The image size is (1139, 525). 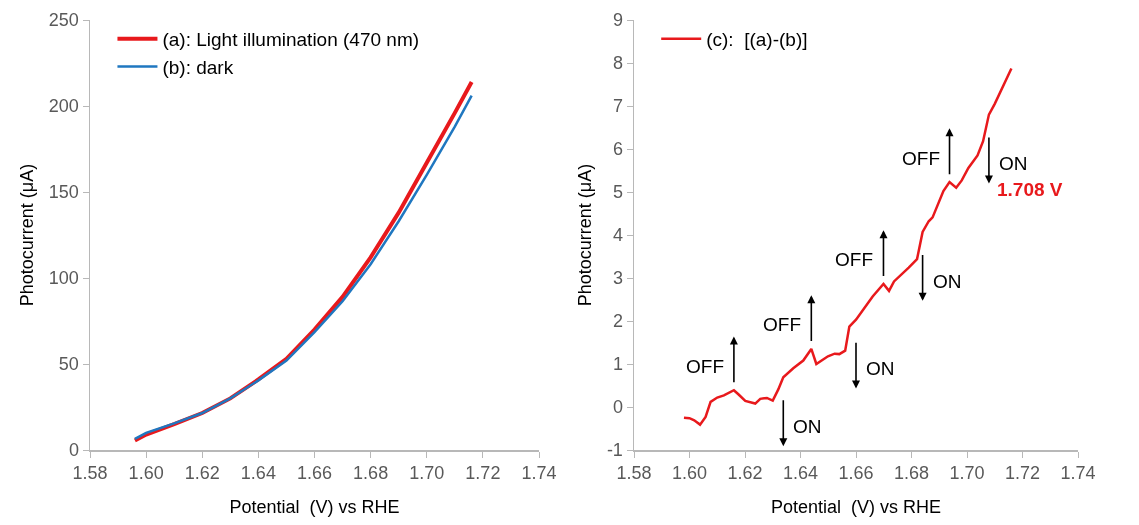 What do you see at coordinates (63, 192) in the screenshot?
I see `y-tick-label: 150` at bounding box center [63, 192].